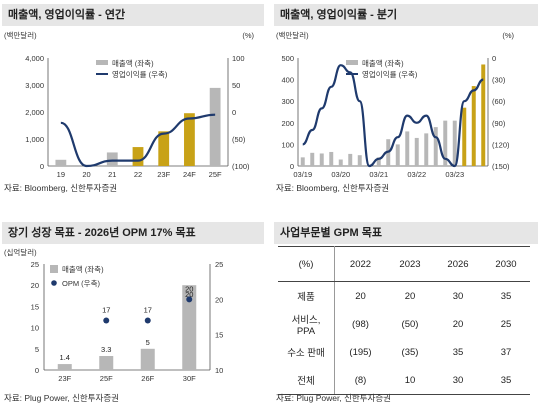  What do you see at coordinates (219, 370) in the screenshot?
I see `right-tick-label: 10` at bounding box center [219, 370].